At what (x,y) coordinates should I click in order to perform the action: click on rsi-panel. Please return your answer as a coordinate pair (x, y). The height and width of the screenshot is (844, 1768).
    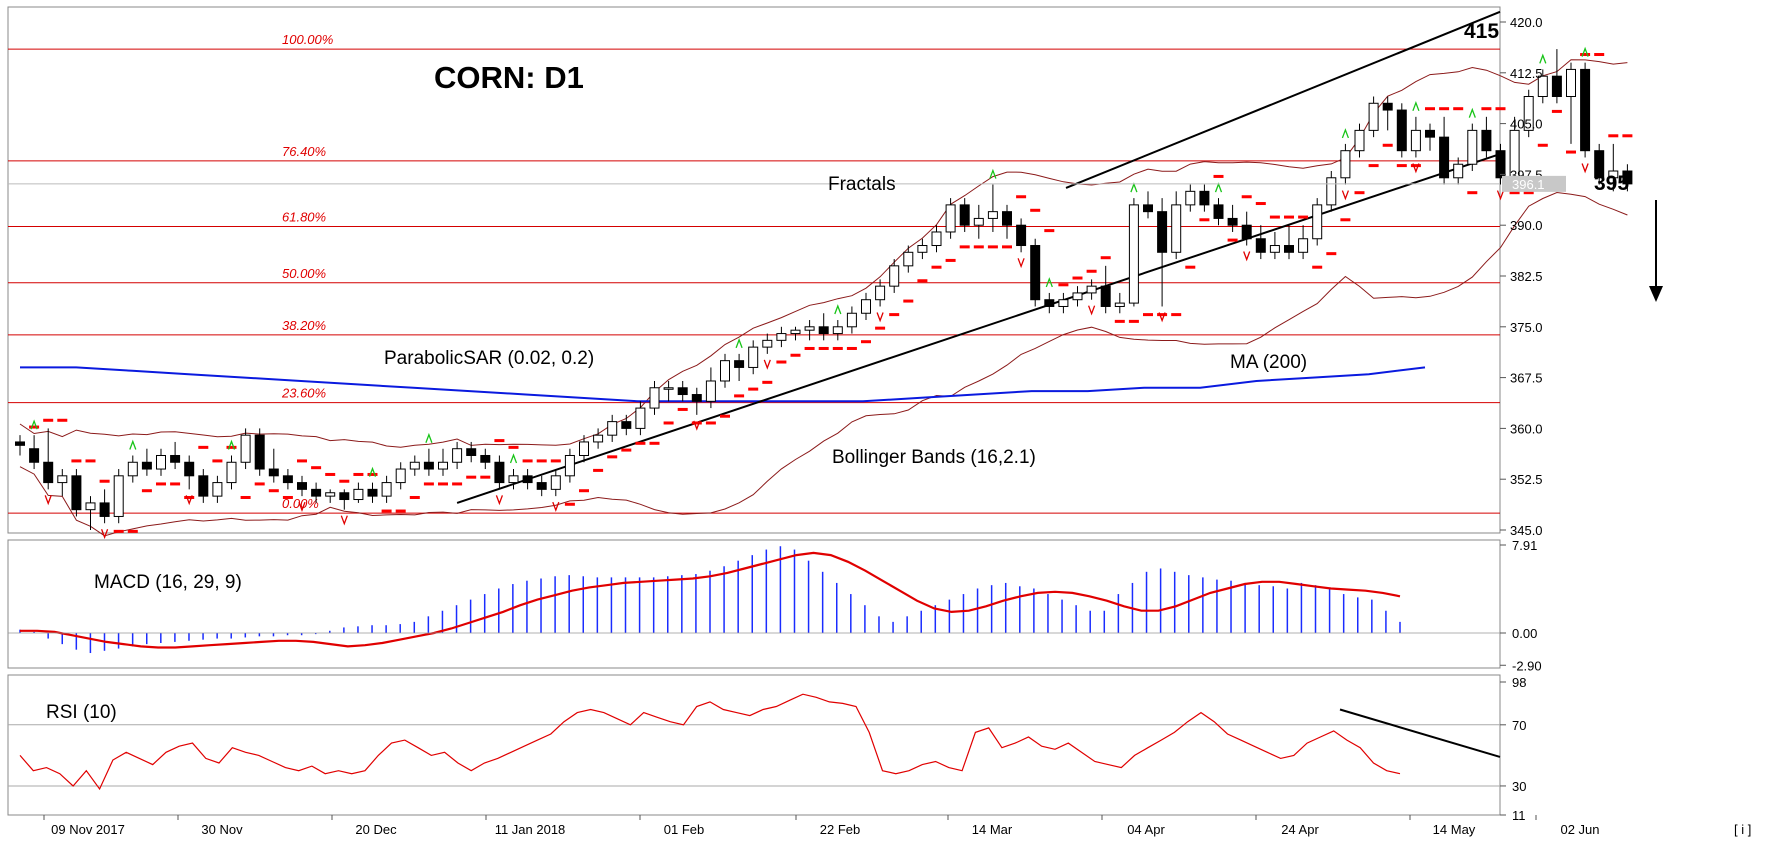
    Looking at the image, I should click on (754, 745).